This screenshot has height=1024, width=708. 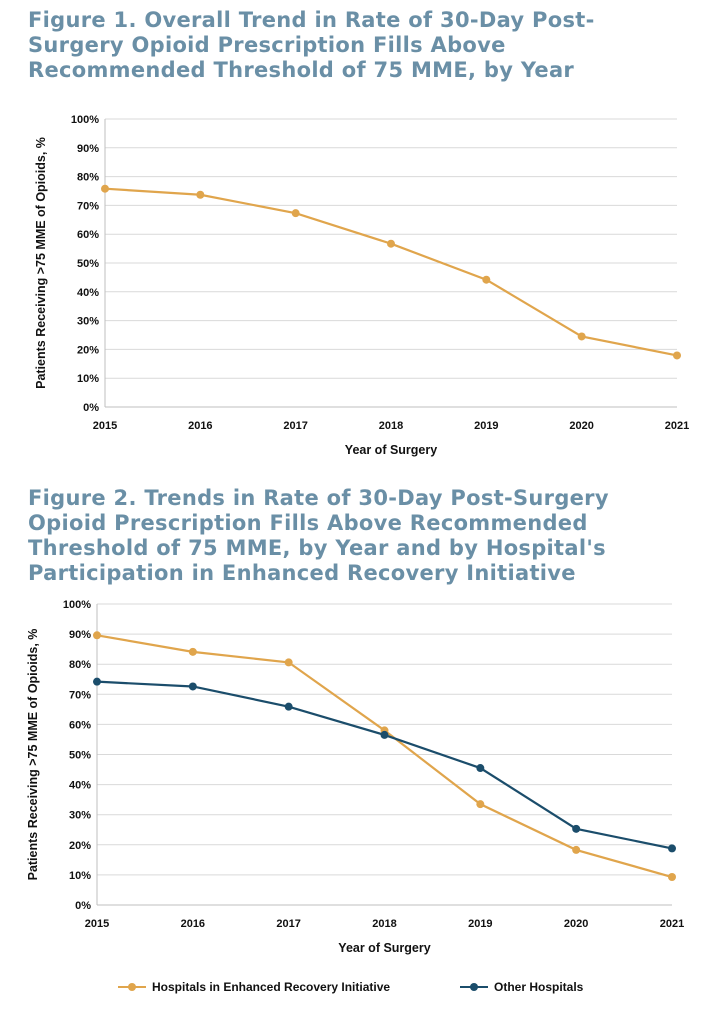 What do you see at coordinates (77, 605) in the screenshot?
I see `fig2-ytick-label: 100%` at bounding box center [77, 605].